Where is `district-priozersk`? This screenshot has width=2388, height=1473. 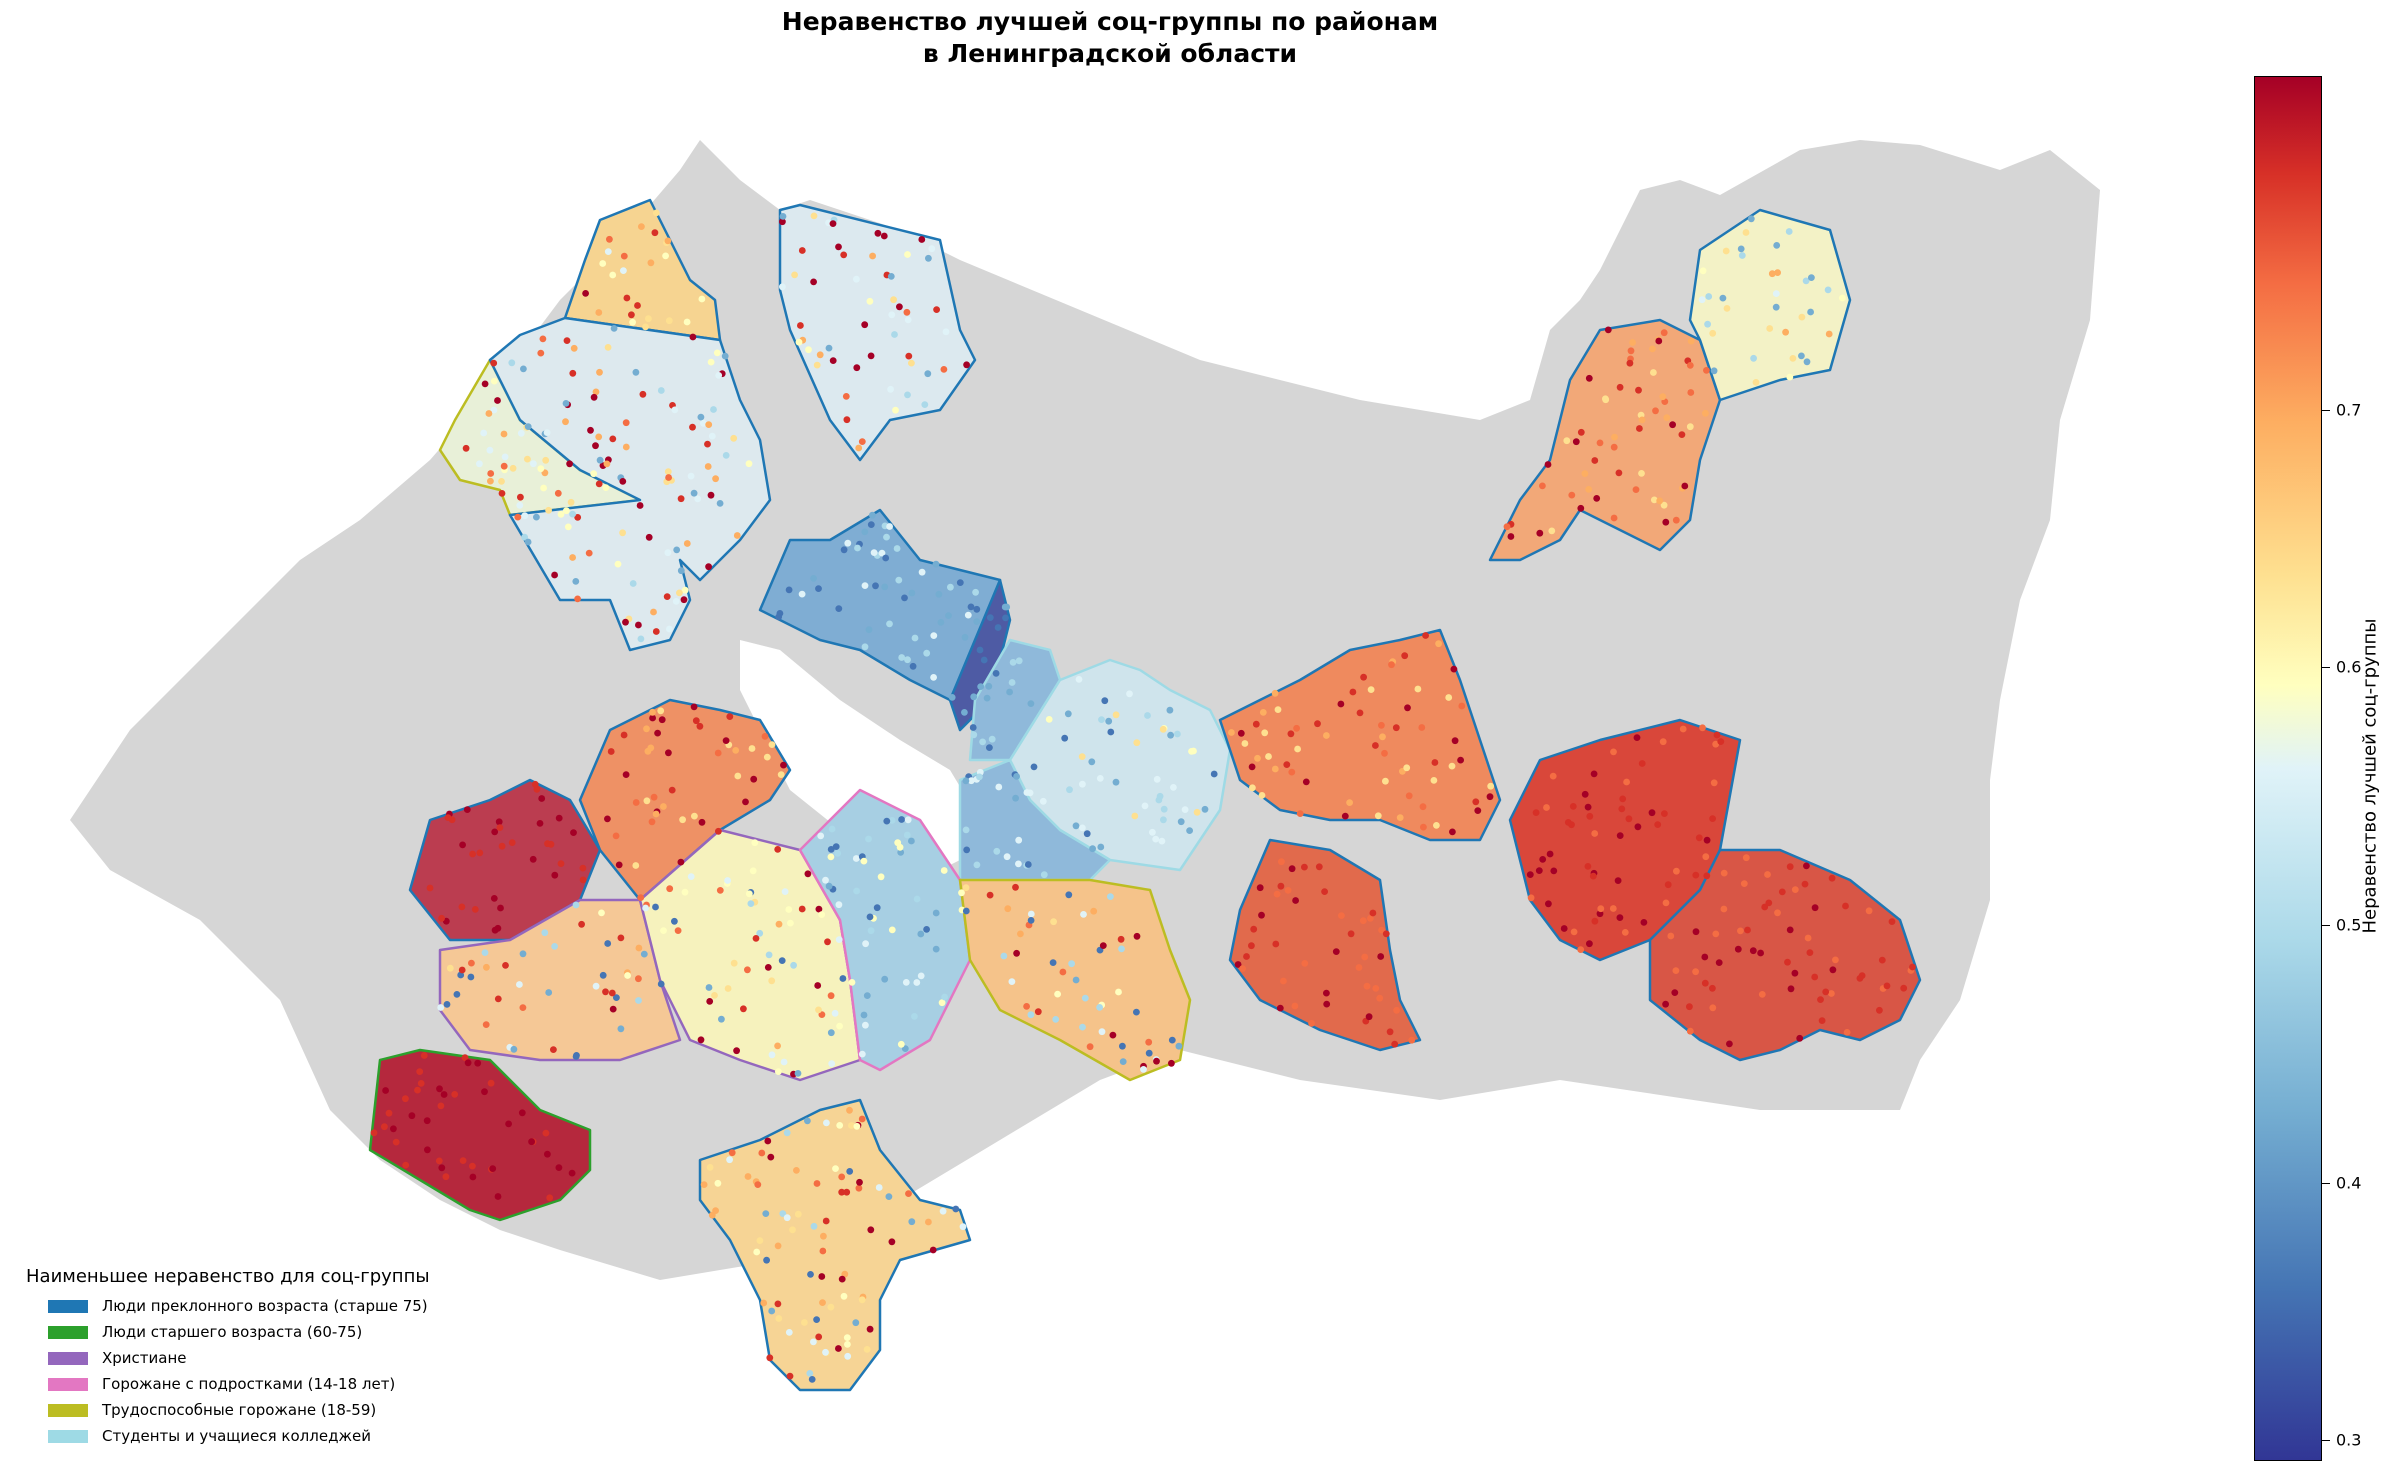
district-priozersk is located at coordinates (877, 332).